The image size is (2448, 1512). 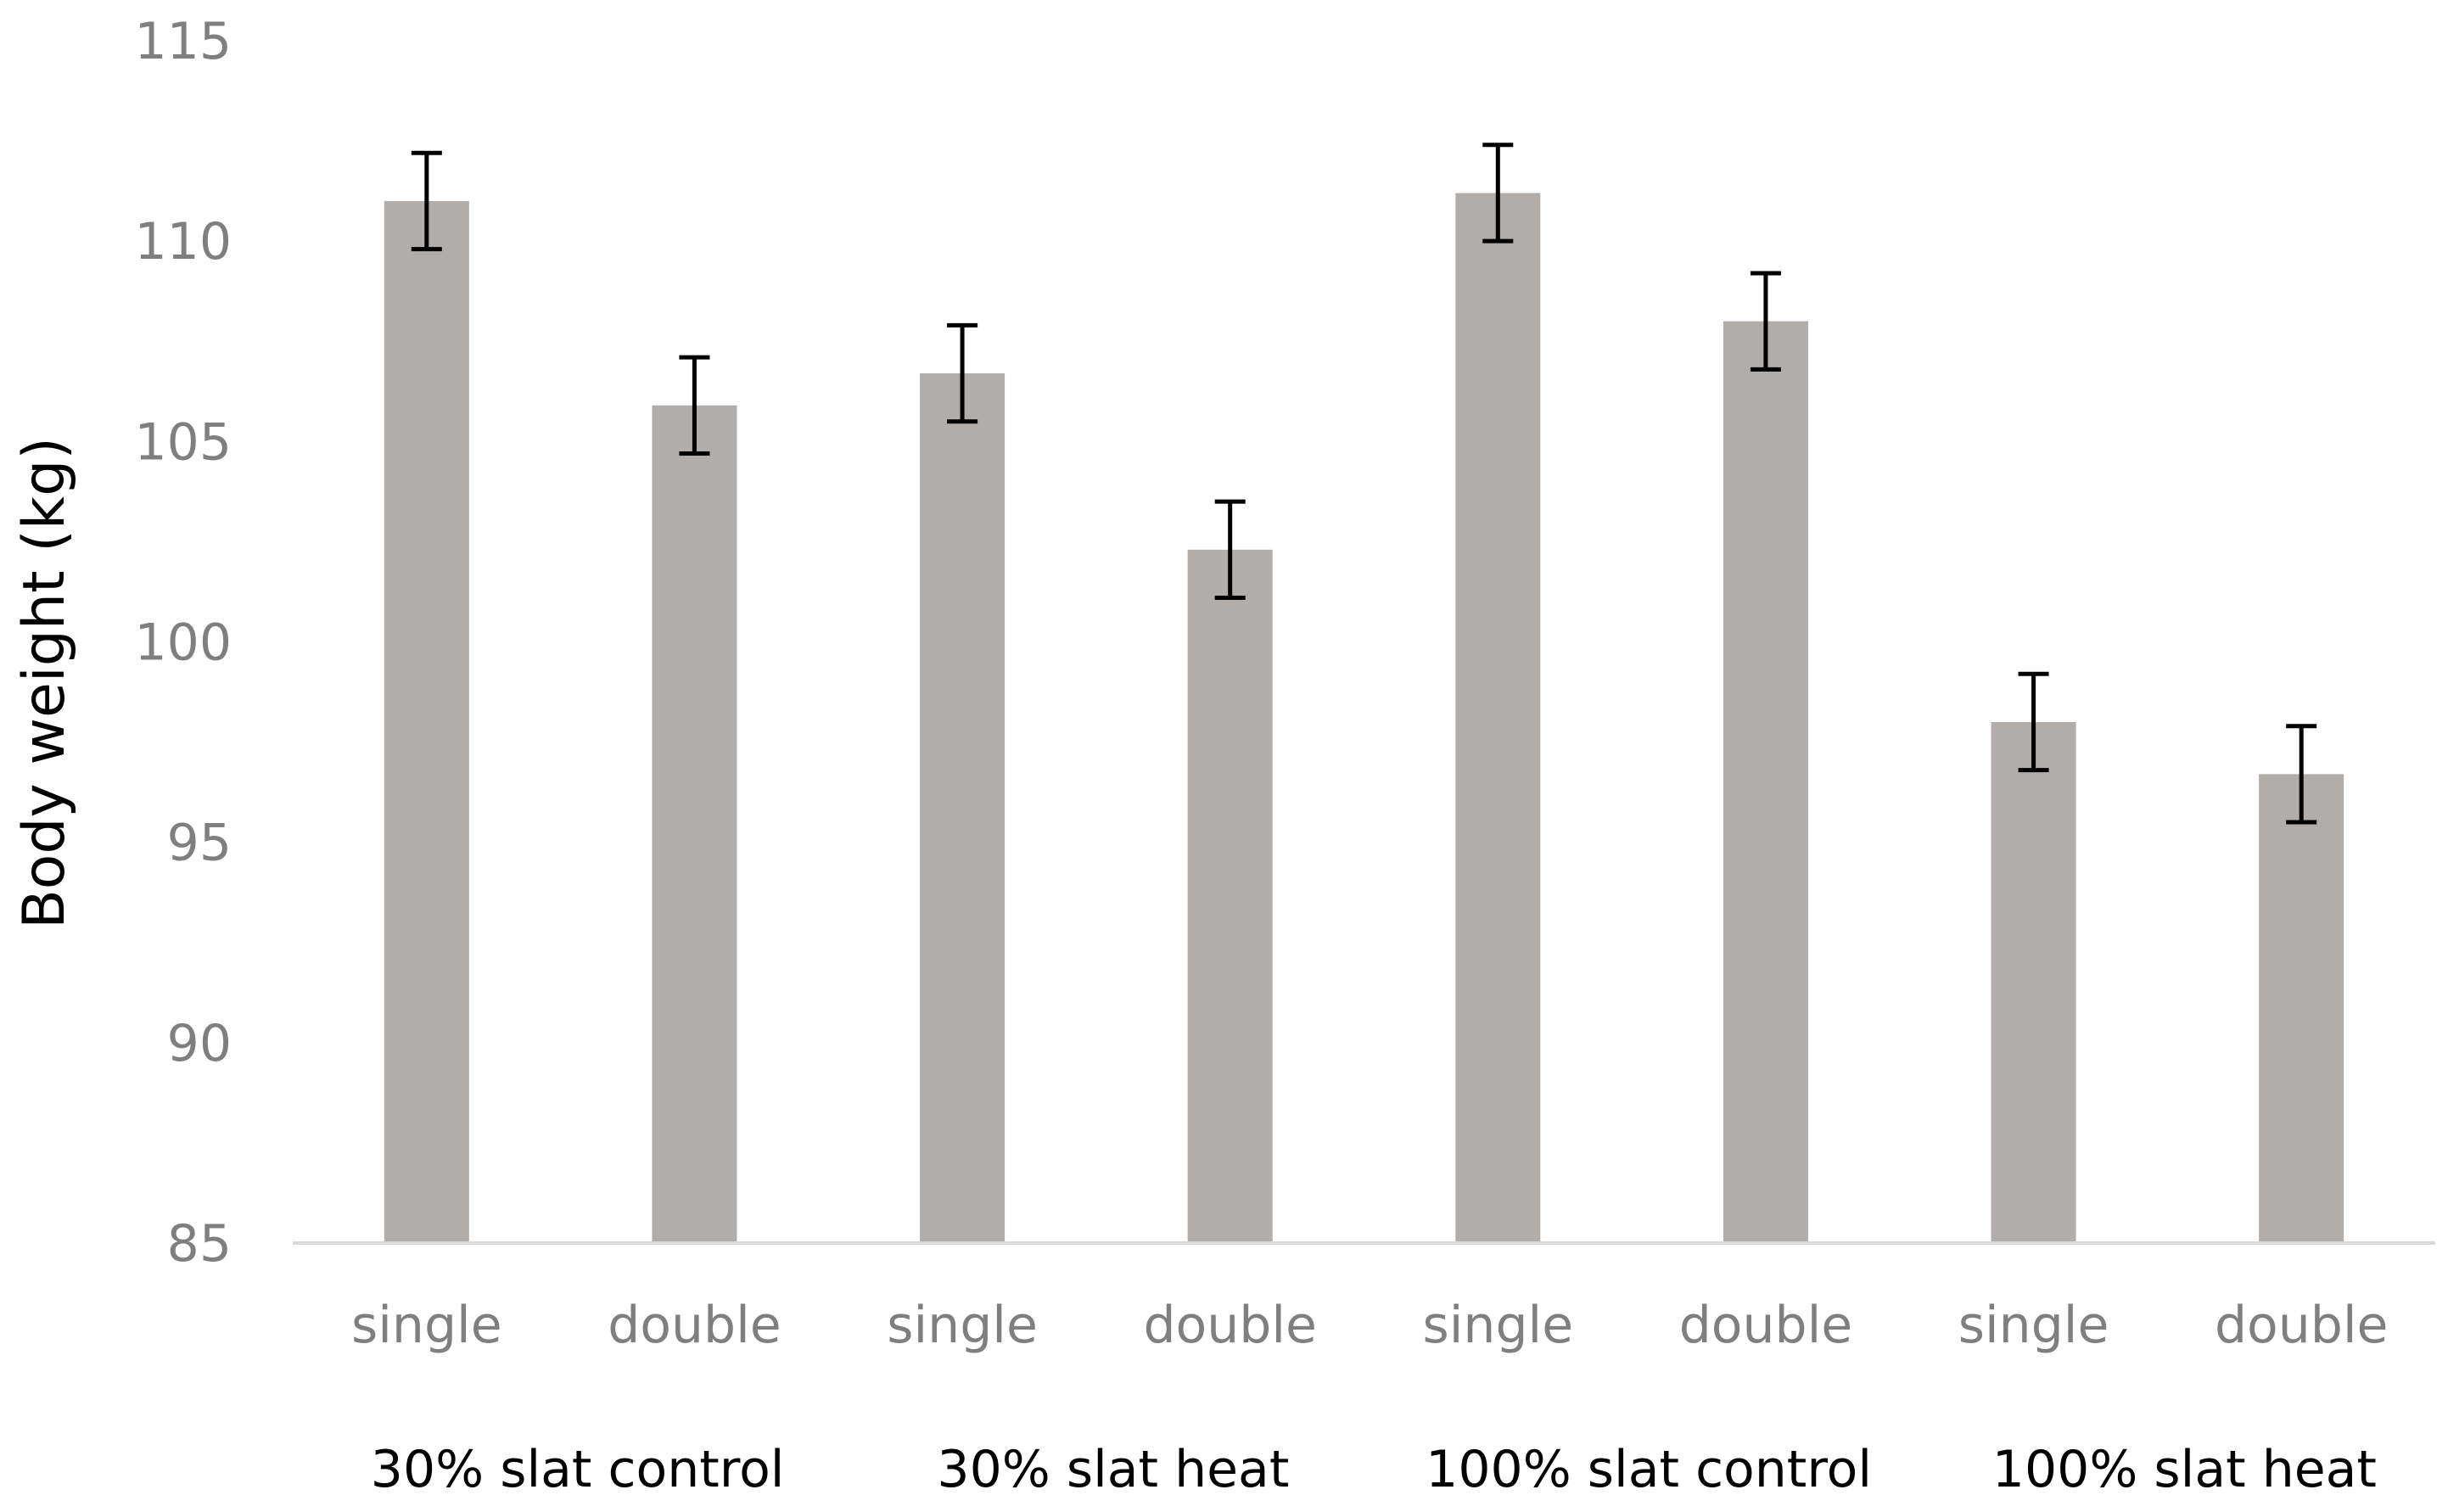 I want to click on bar-2-double, so click(x=694, y=824).